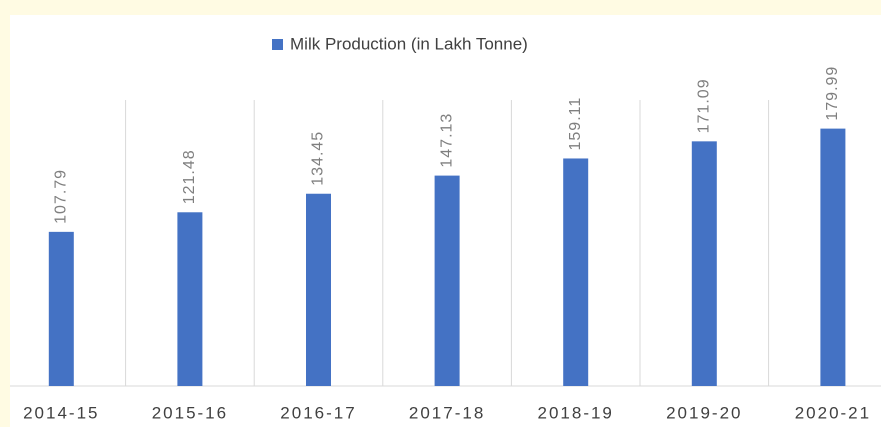 The image size is (881, 427). I want to click on legend-swatch, so click(277, 44).